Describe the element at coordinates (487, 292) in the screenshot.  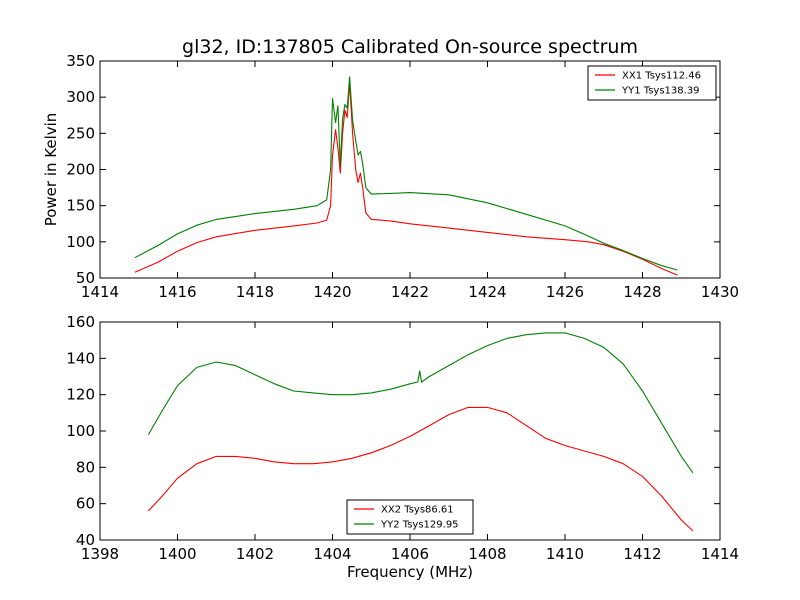
I see `x-tick-label: 1424` at that location.